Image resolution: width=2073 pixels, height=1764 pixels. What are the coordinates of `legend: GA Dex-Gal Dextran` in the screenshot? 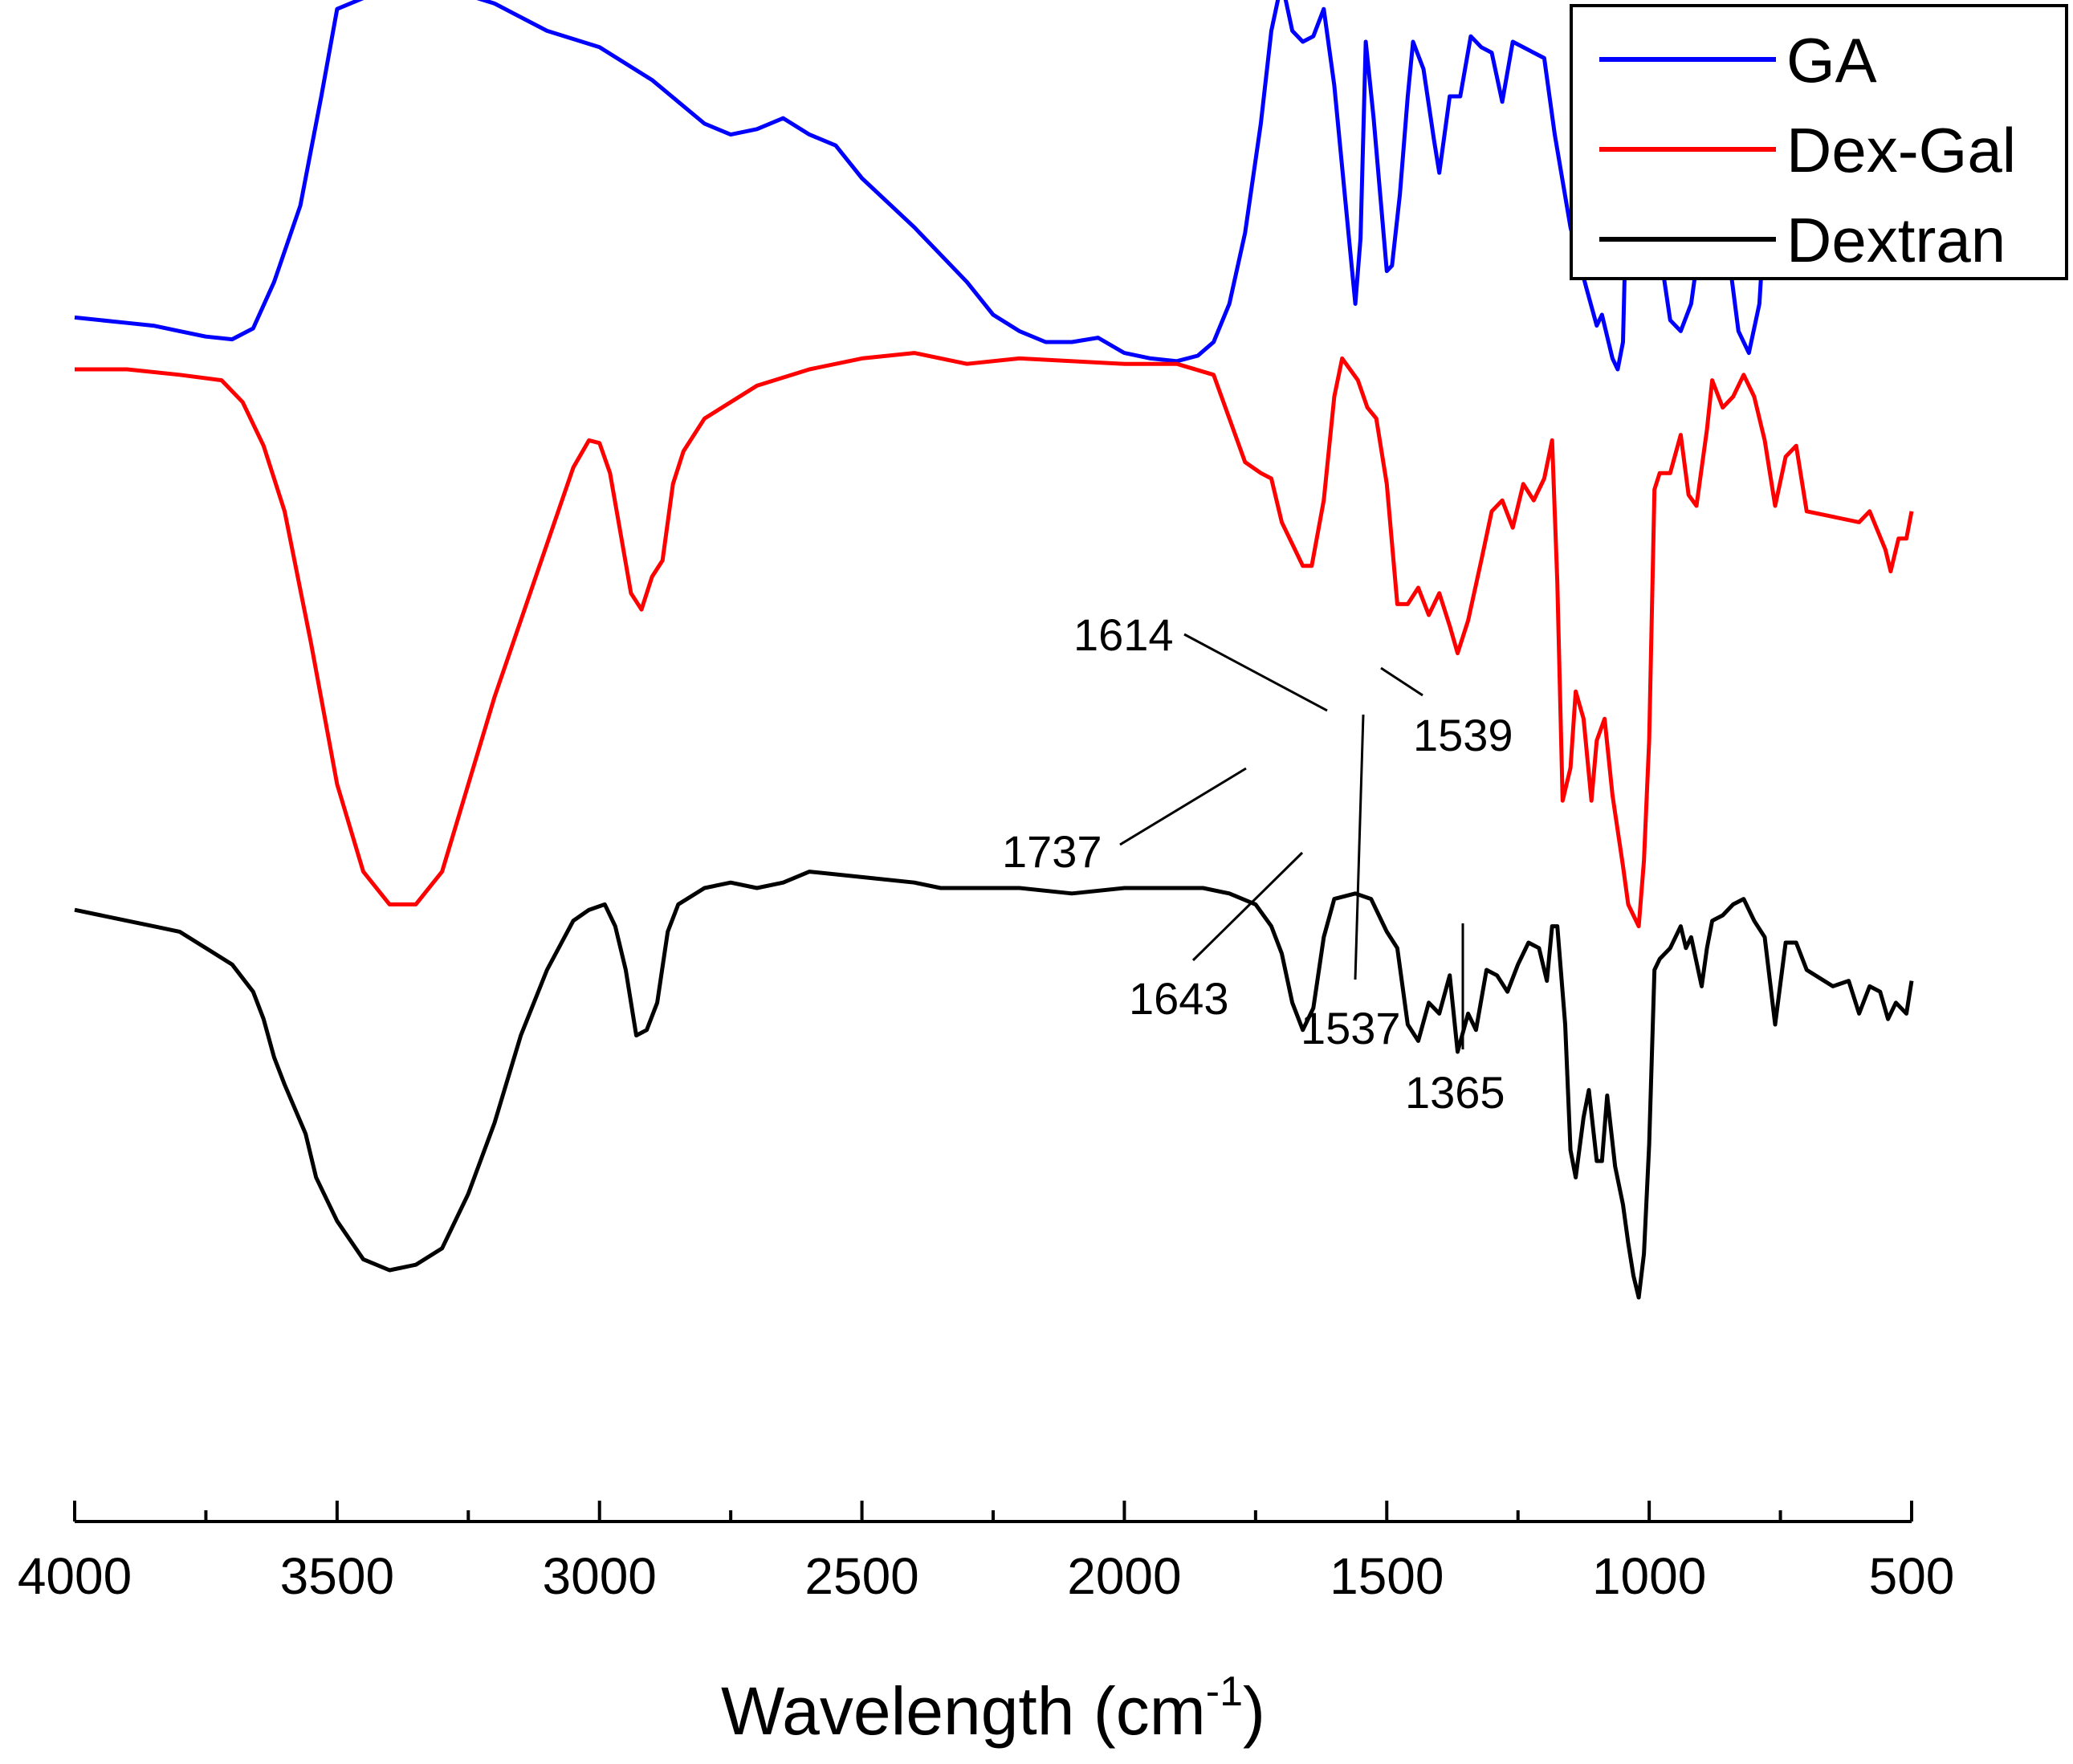 It's located at (1819, 142).